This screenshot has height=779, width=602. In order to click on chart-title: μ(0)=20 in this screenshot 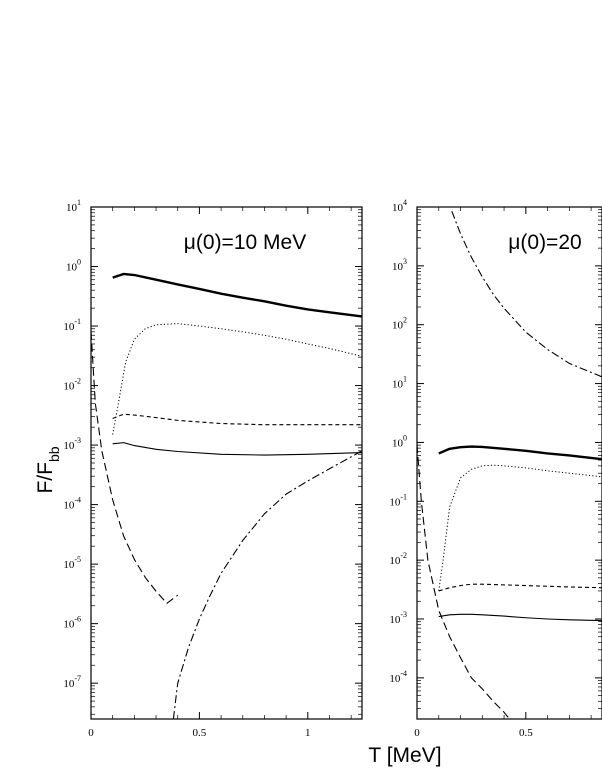, I will do `click(544, 242)`.